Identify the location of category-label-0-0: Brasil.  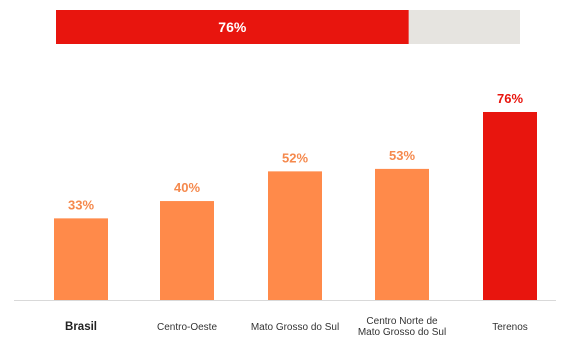
(81, 327).